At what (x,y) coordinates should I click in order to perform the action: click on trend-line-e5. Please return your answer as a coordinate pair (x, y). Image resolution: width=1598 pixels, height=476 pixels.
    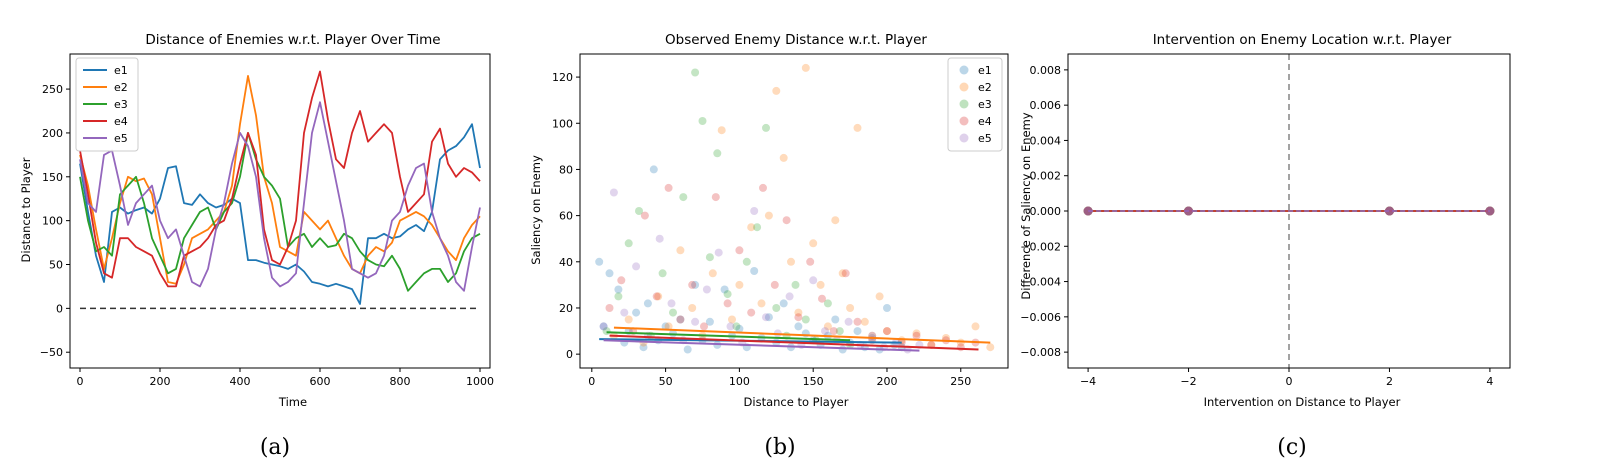
    Looking at the image, I should click on (761, 345).